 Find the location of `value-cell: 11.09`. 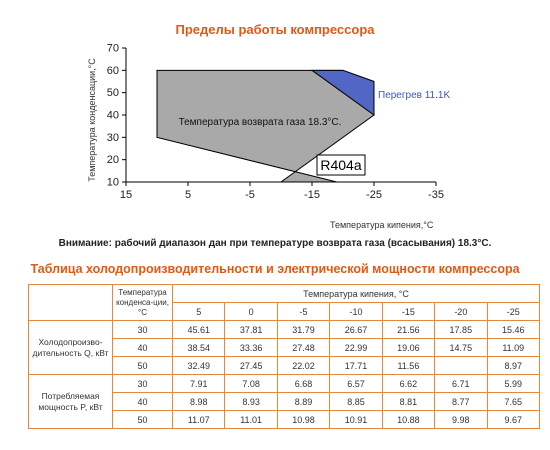

value-cell: 11.09 is located at coordinates (513, 347).